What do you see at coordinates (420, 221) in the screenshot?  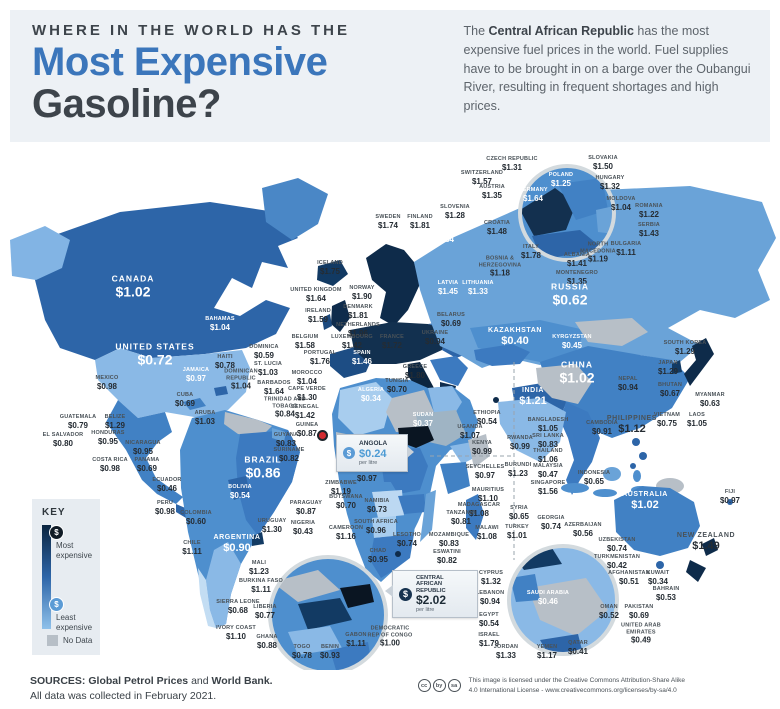 I see `country-label-finland: FINLAND $1.81` at bounding box center [420, 221].